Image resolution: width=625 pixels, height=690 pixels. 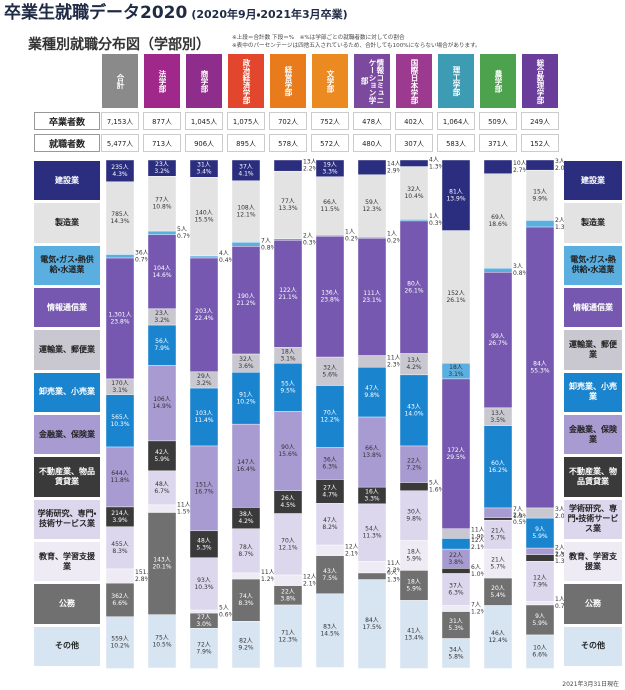 What do you see at coordinates (479, 574) in the screenshot?
I see `value-label: 1.0%` at bounding box center [479, 574].